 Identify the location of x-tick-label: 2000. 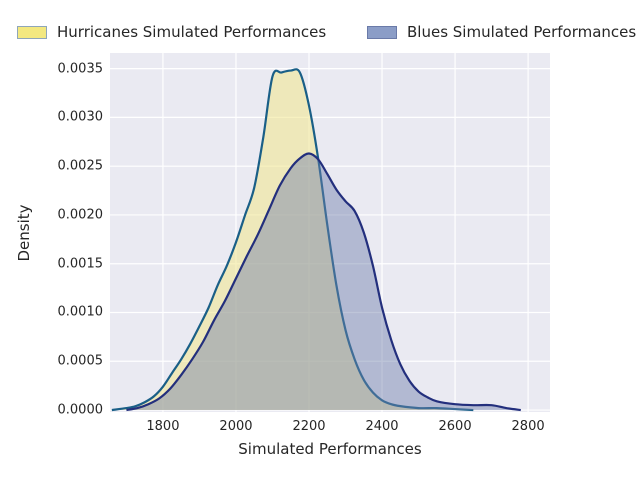
(236, 426).